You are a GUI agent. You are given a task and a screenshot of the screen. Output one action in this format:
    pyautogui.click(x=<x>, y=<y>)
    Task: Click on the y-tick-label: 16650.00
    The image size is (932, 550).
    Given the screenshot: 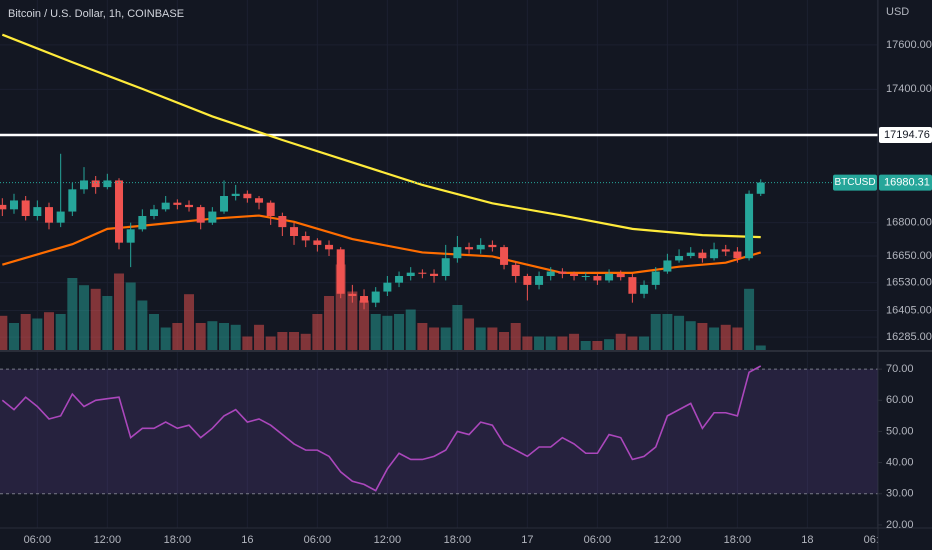 What is the action you would take?
    pyautogui.click(x=909, y=256)
    